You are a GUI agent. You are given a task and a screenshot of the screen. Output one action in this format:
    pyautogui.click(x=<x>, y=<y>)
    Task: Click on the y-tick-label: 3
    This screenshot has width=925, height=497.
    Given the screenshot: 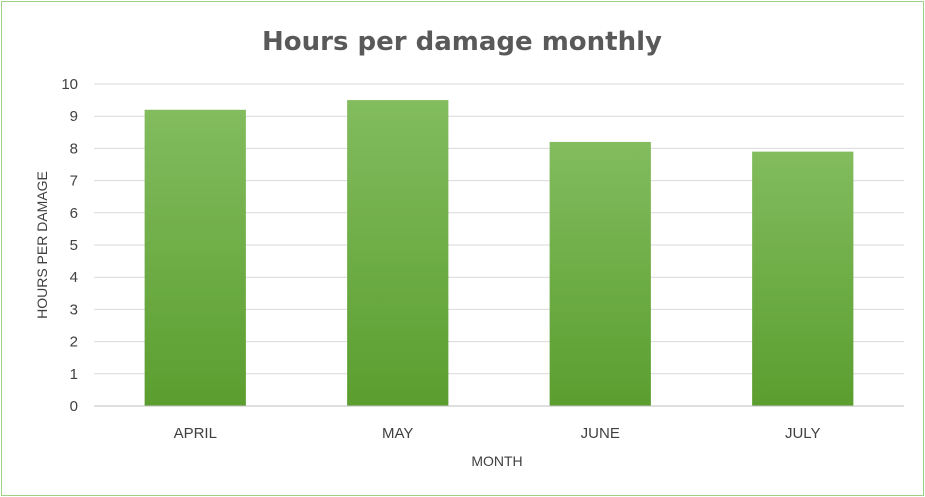 What is the action you would take?
    pyautogui.click(x=74, y=309)
    